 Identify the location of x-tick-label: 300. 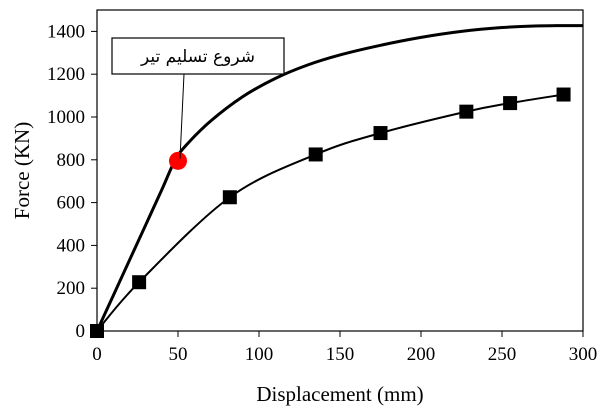
(583, 354).